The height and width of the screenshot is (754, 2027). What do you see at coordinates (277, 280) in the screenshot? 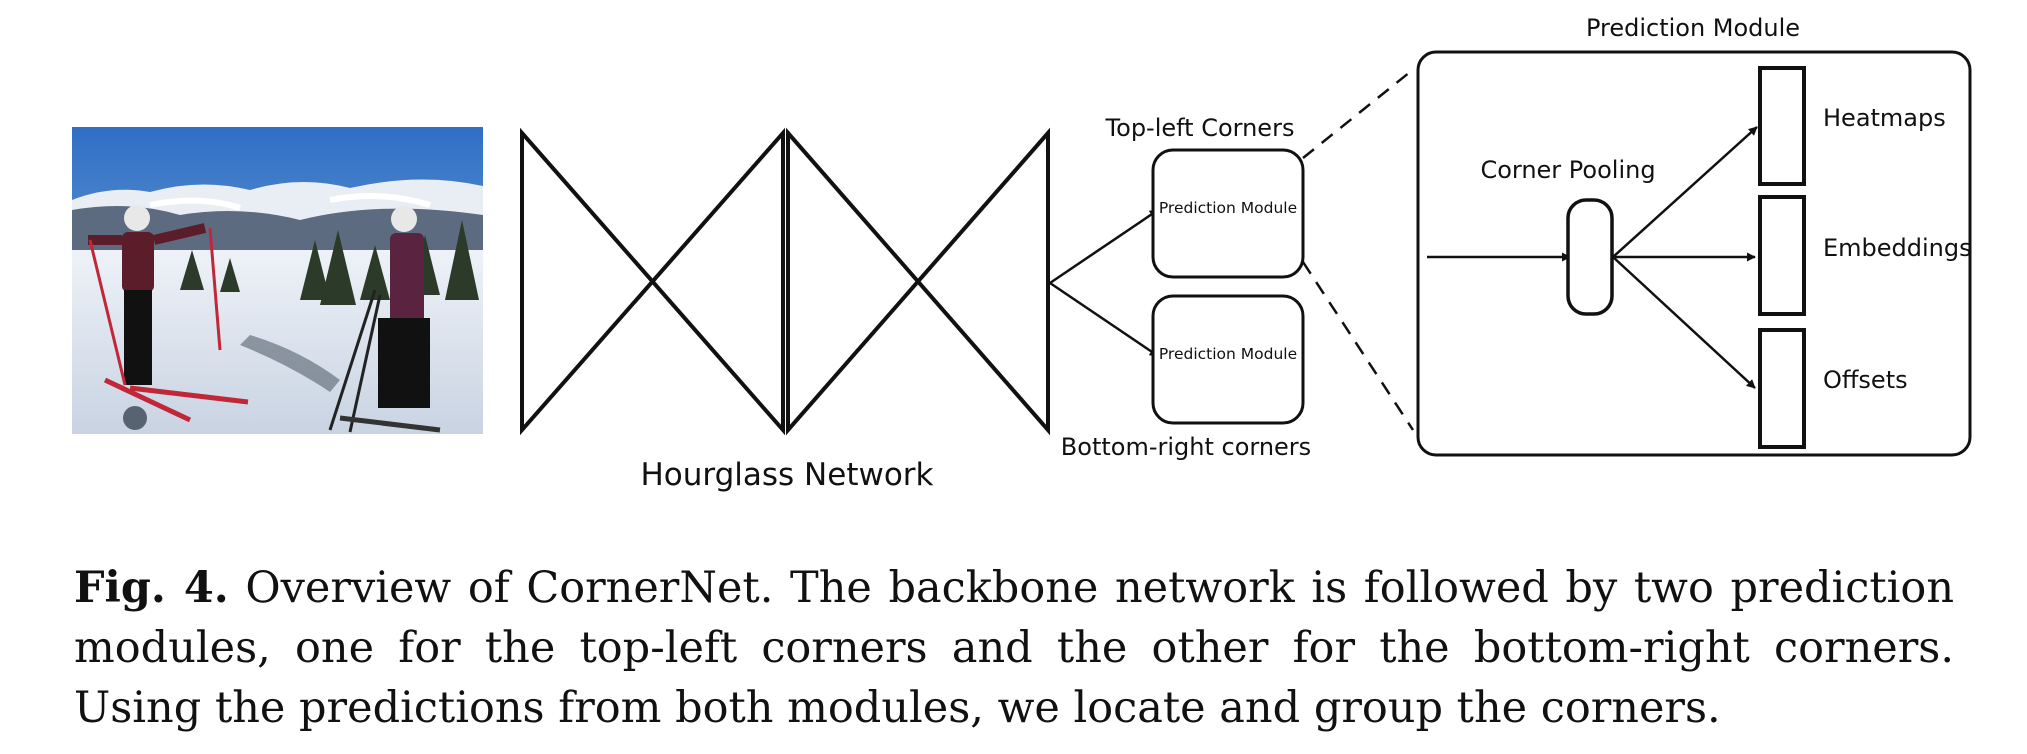
I see `input-photo` at bounding box center [277, 280].